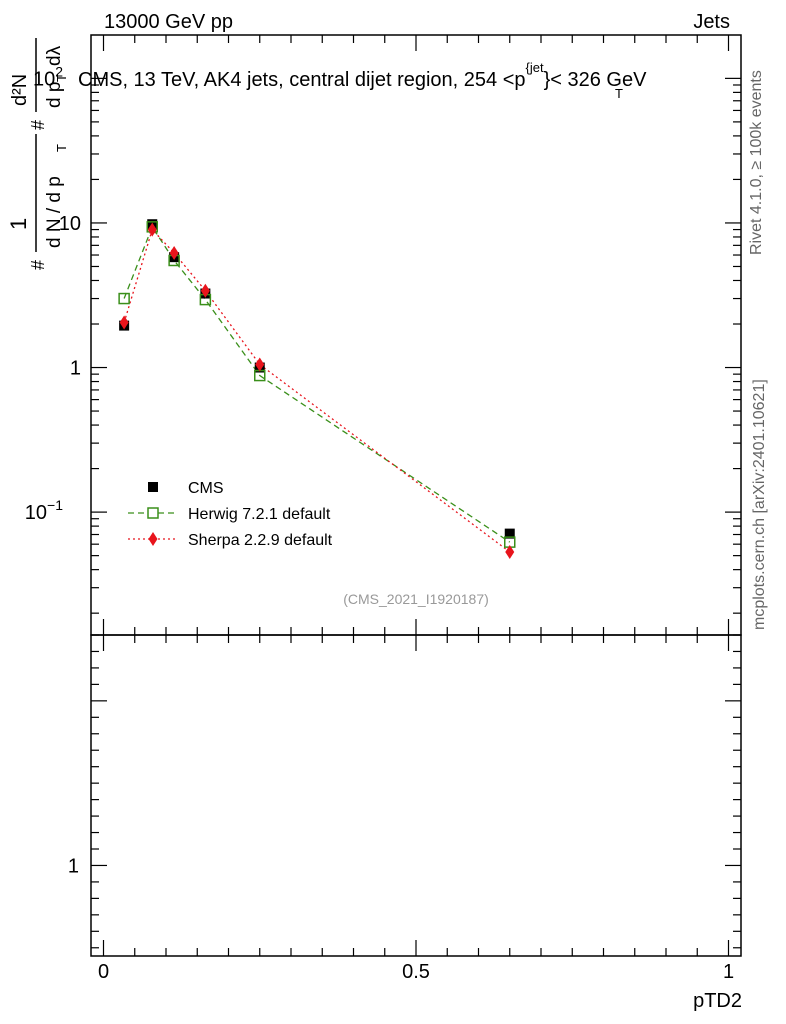 The image size is (786, 1024). I want to click on herwig-data-point, so click(124, 298).